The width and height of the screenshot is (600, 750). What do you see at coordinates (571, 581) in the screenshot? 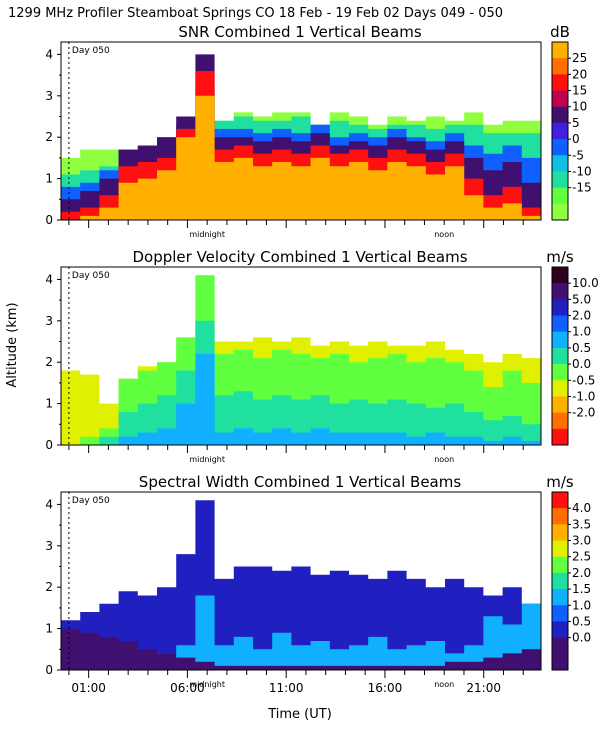
I see `color-legend: 4.0 3.5 3.0 2.5 2.0 1.5 1.0 0.5 0.0` at bounding box center [571, 581].